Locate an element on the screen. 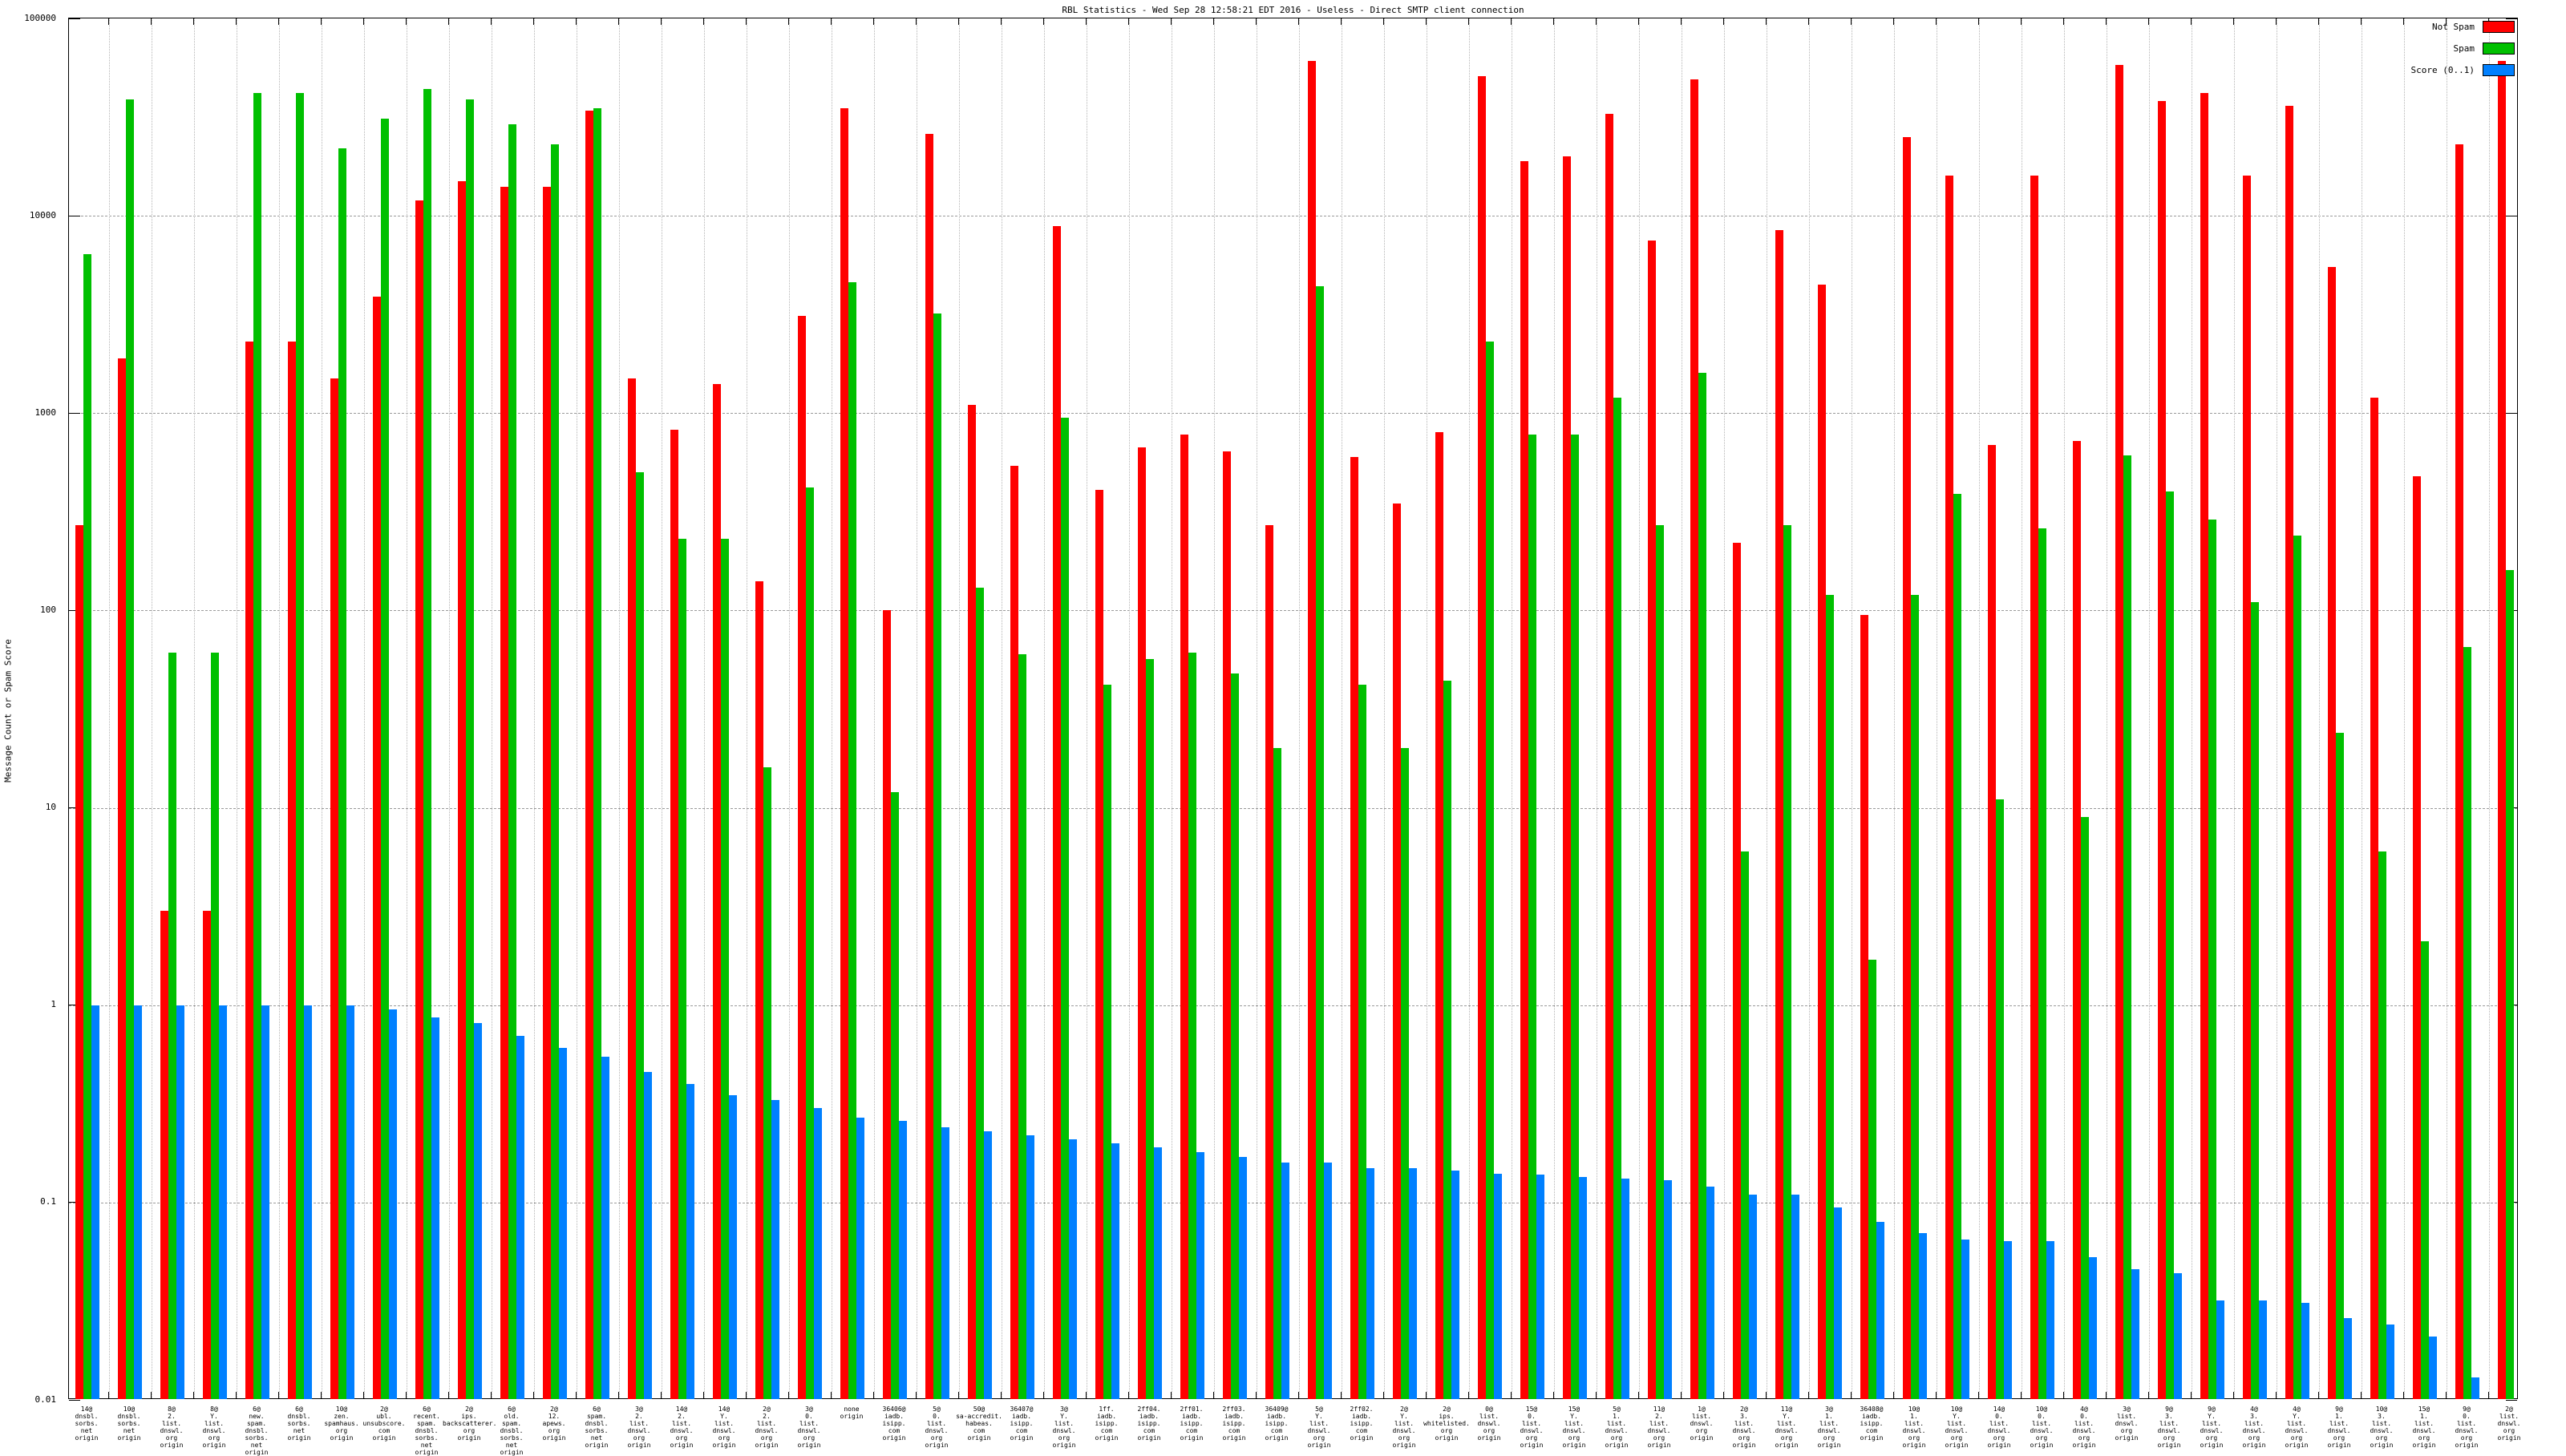  x-category-label-line: spamhaus. is located at coordinates (341, 1423).